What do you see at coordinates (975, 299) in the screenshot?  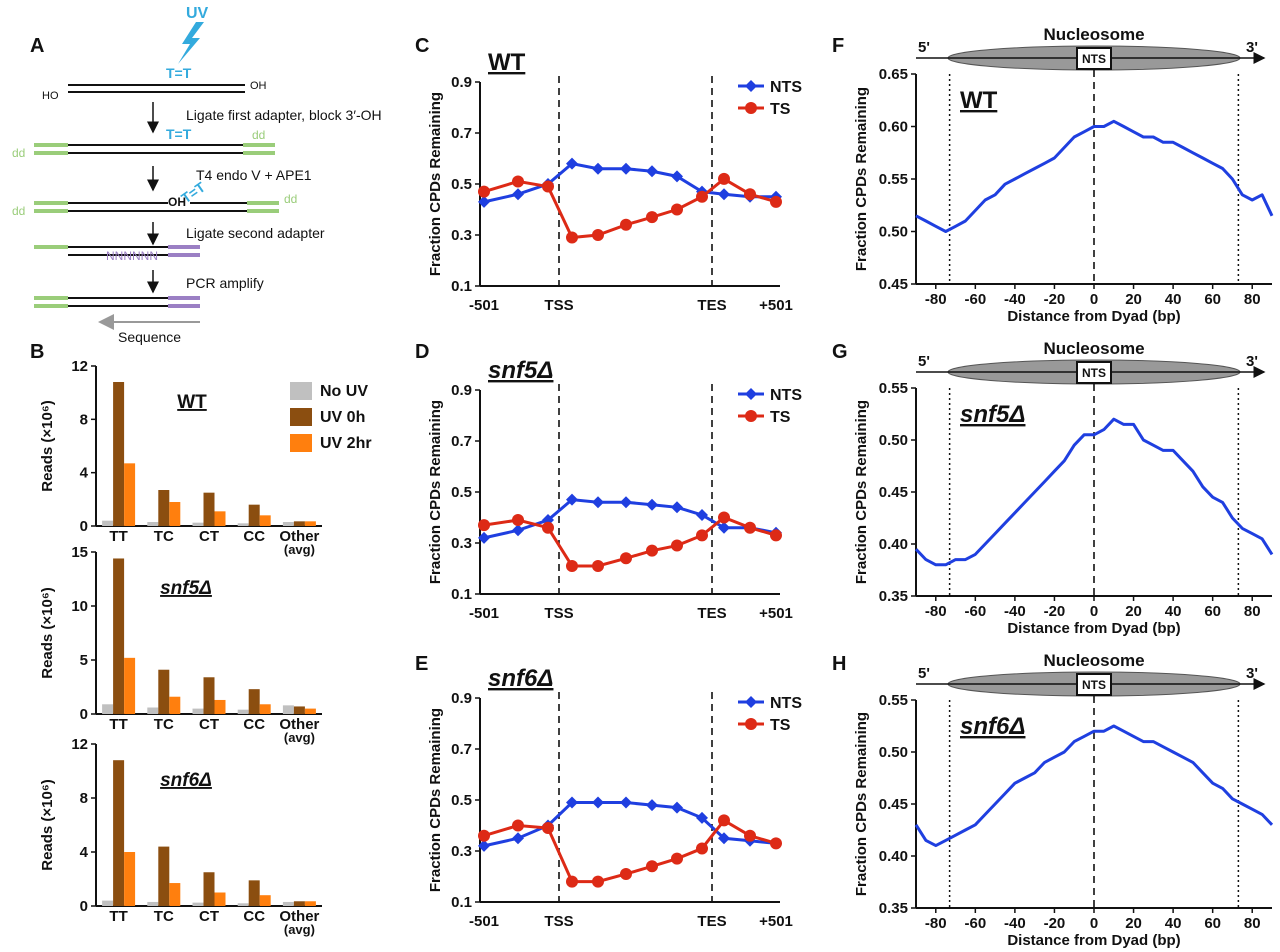 I see `nuc-chart-F-xtick-1: -60` at bounding box center [975, 299].